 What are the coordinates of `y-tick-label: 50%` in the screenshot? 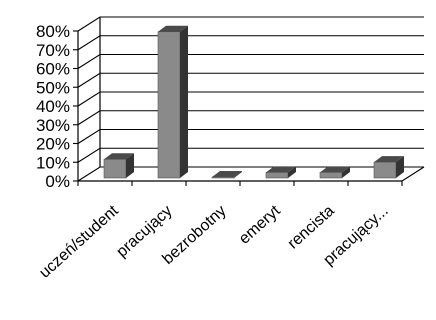 It's located at (53, 87).